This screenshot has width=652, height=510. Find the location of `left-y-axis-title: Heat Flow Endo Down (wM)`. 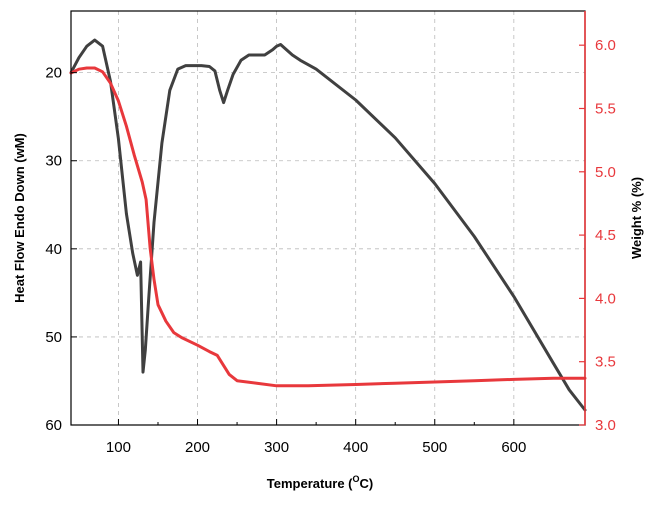

left-y-axis-title: Heat Flow Endo Down (wM) is located at coordinates (19, 218).